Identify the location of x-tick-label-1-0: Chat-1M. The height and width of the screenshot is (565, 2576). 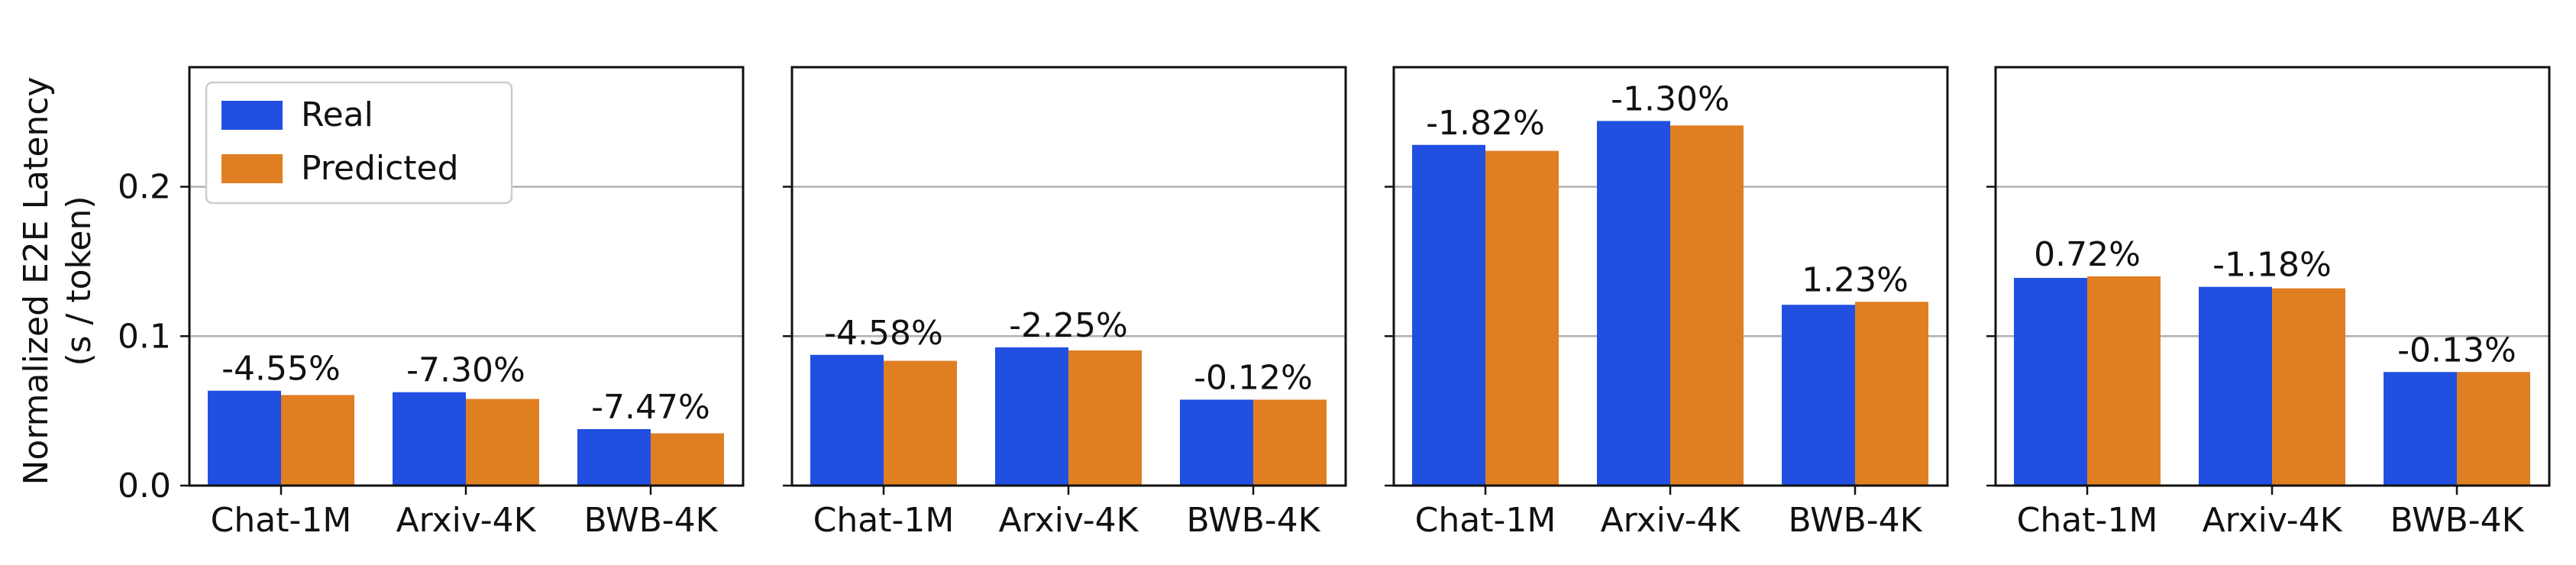
(884, 520).